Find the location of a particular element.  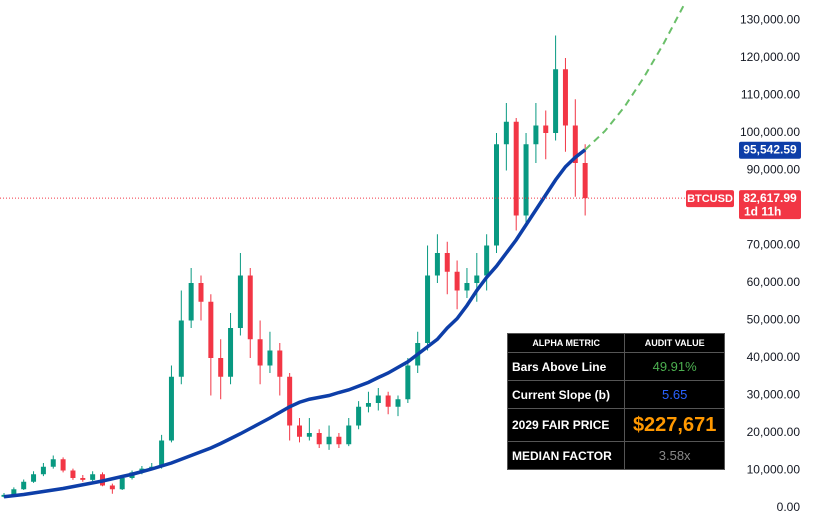

countdown-label: 1d 11h is located at coordinates (762, 211).